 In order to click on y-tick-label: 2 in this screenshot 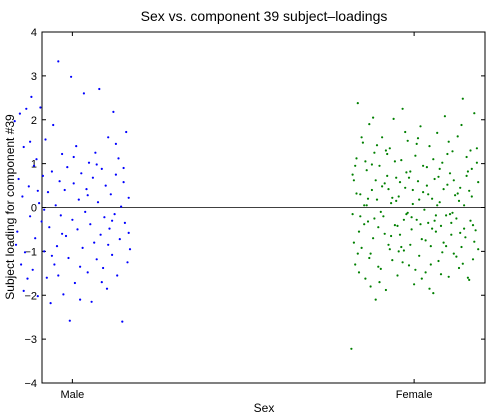, I will do `click(34, 121)`.